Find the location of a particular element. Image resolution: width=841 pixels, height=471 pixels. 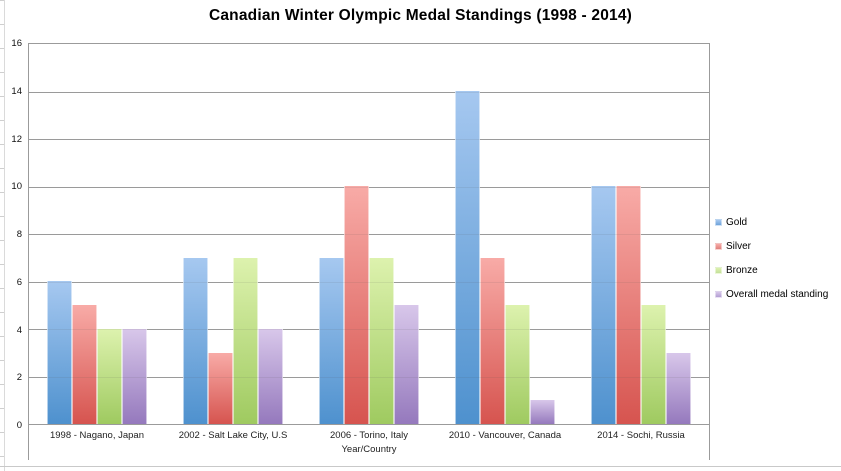

chart-legend: Gold Silver Bronze Overall medal standing is located at coordinates (771, 258).